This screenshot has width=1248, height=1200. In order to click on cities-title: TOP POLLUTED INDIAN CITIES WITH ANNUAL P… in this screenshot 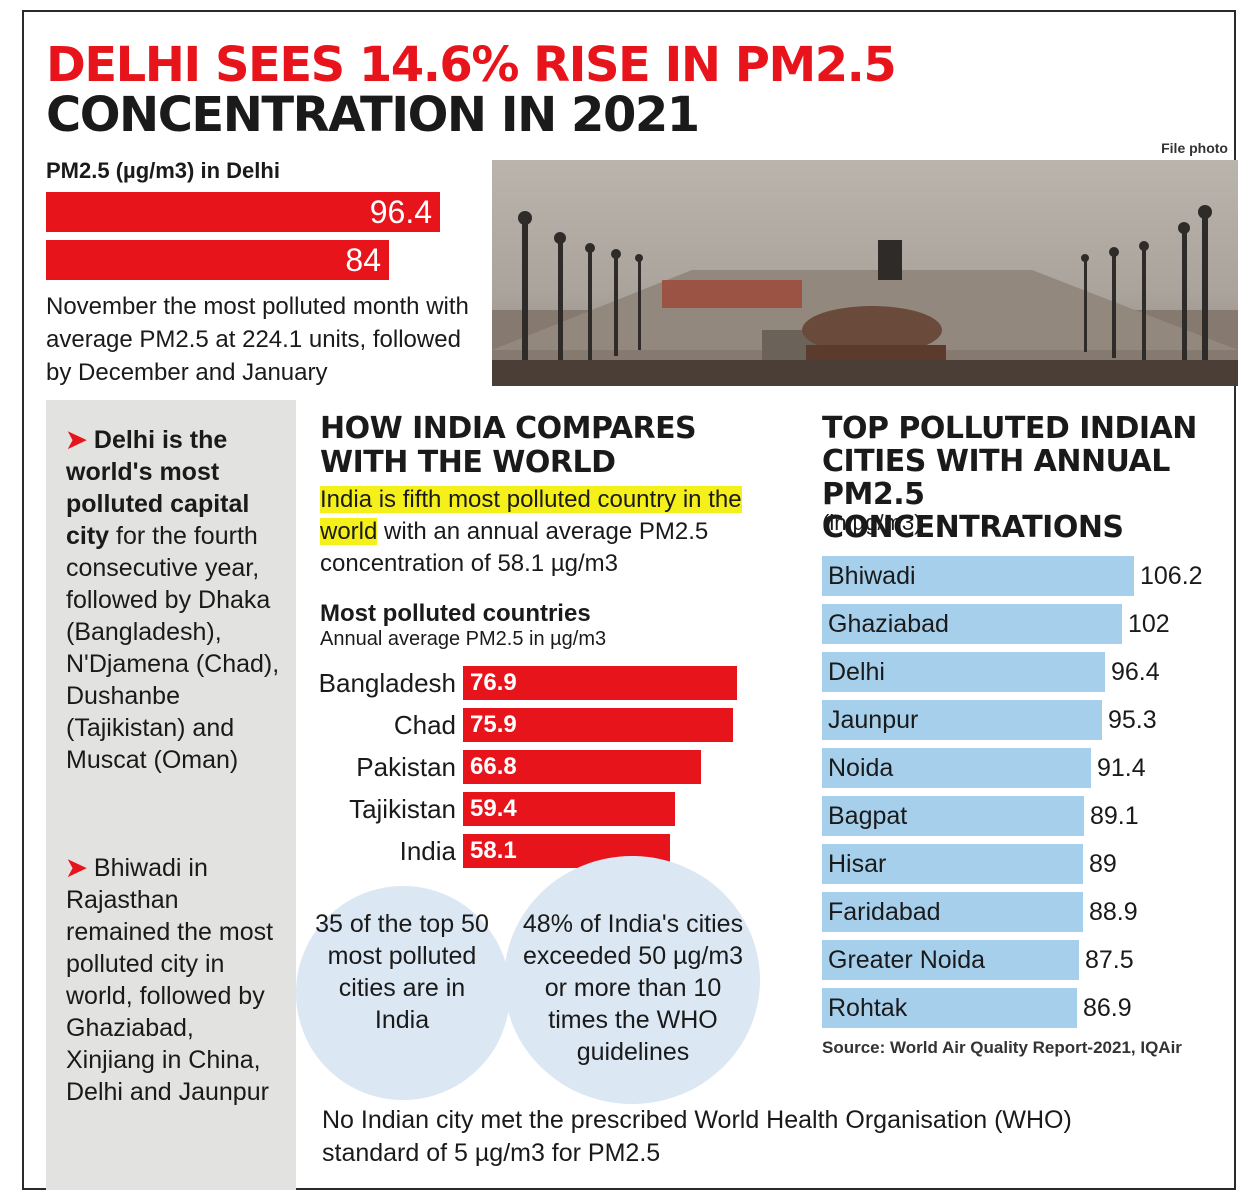, I will do `click(1009, 478)`.